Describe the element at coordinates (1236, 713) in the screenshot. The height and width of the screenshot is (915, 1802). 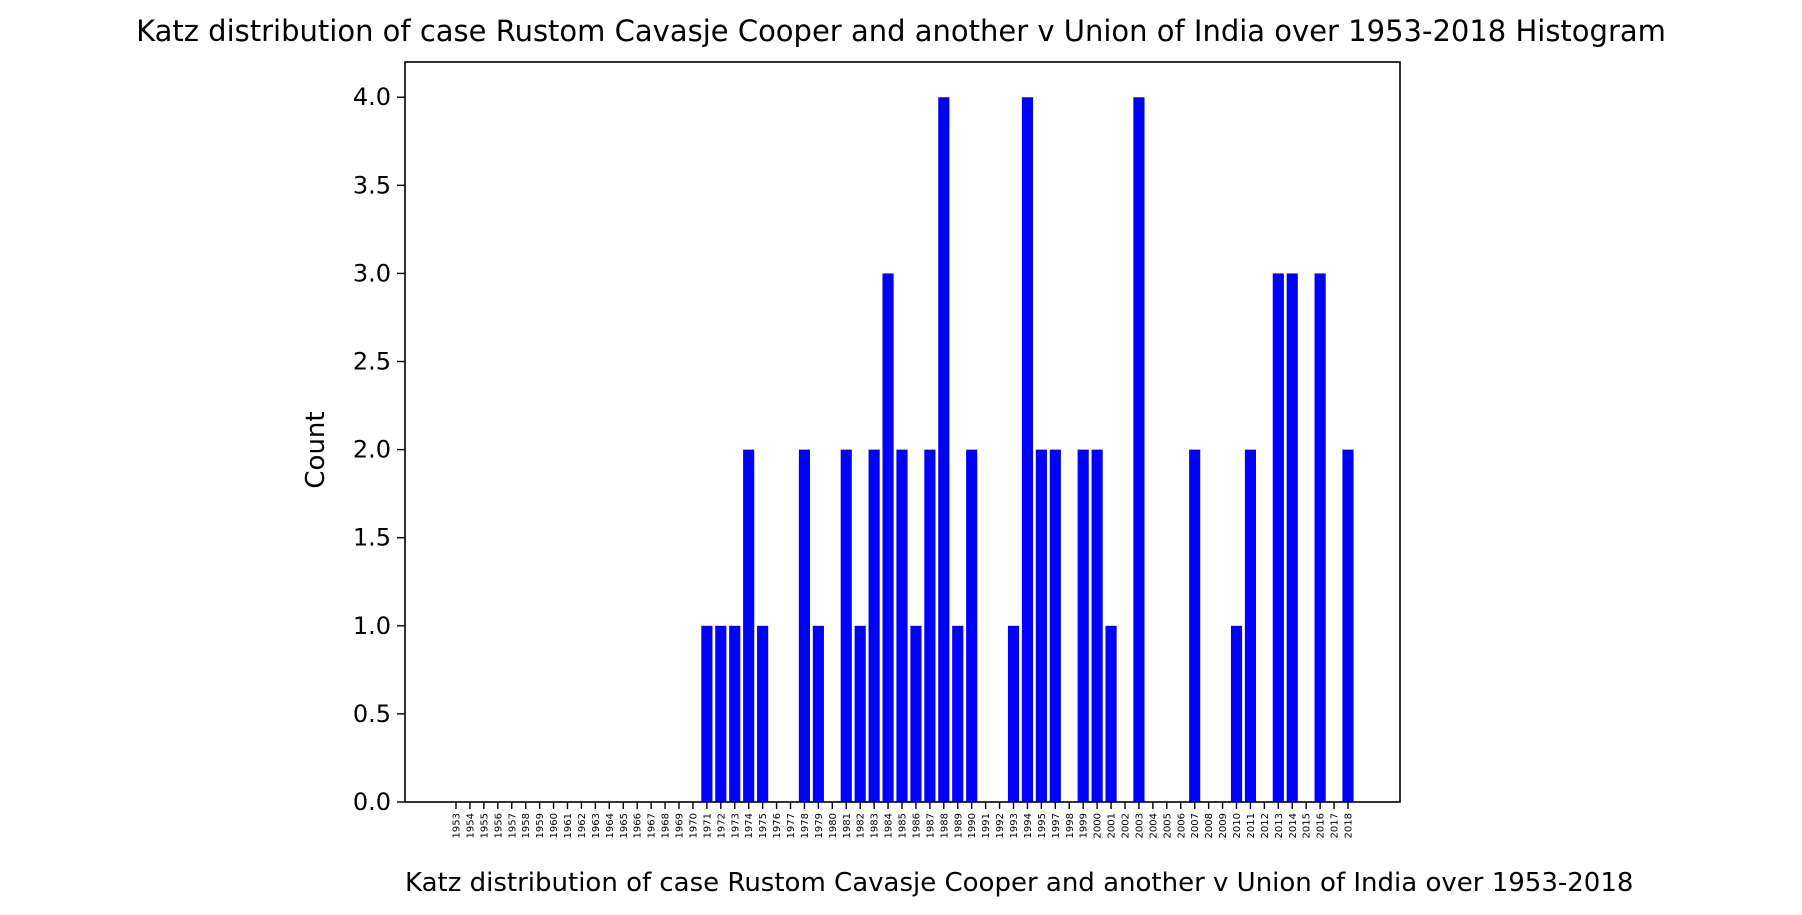
I see `bar-2010` at that location.